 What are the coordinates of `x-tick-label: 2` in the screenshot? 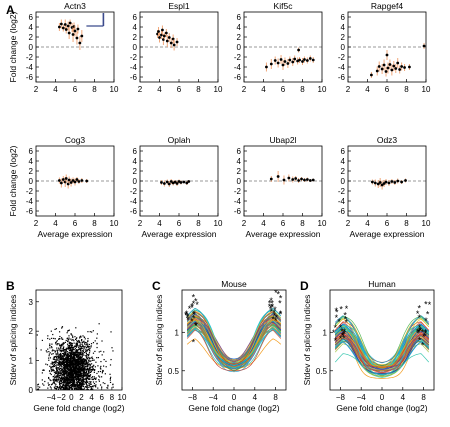 It's located at (140, 89).